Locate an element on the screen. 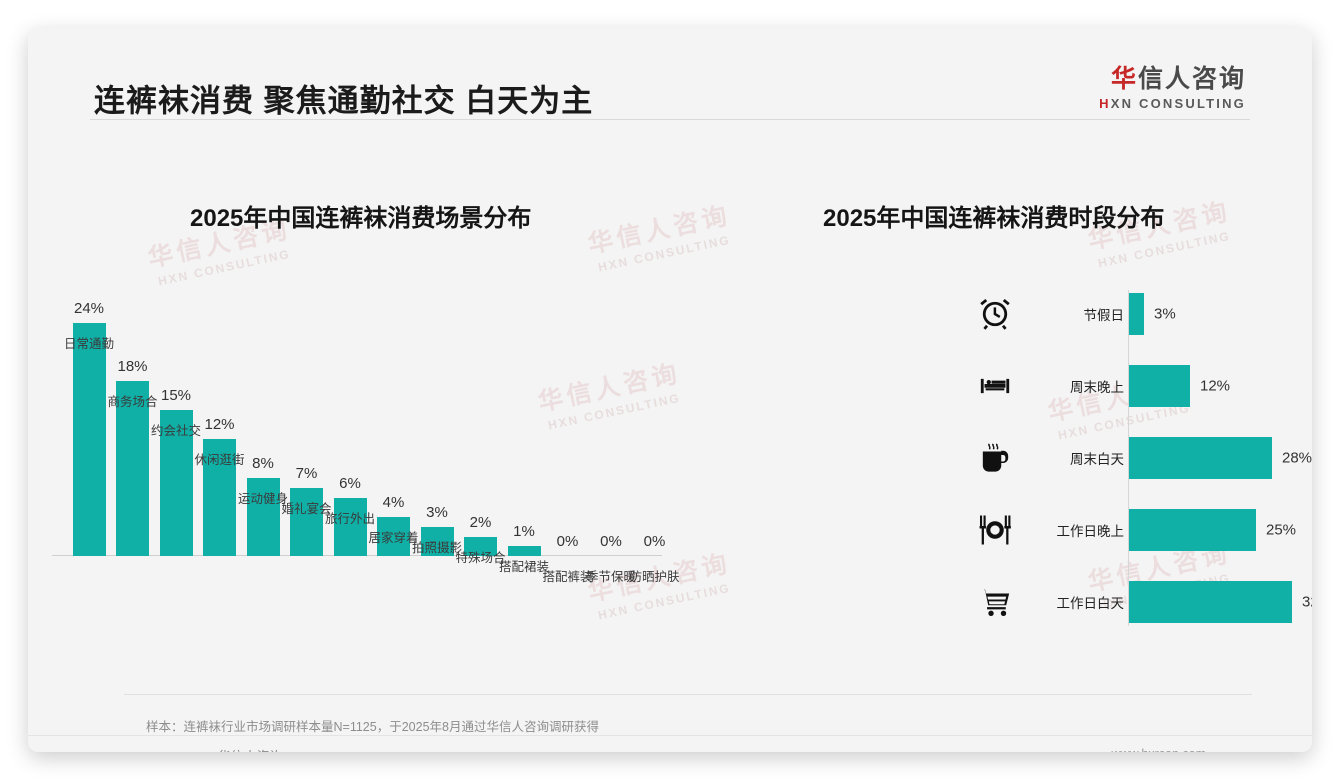 This screenshot has height=780, width=1340. bar-value-label: 24% is located at coordinates (89, 308).